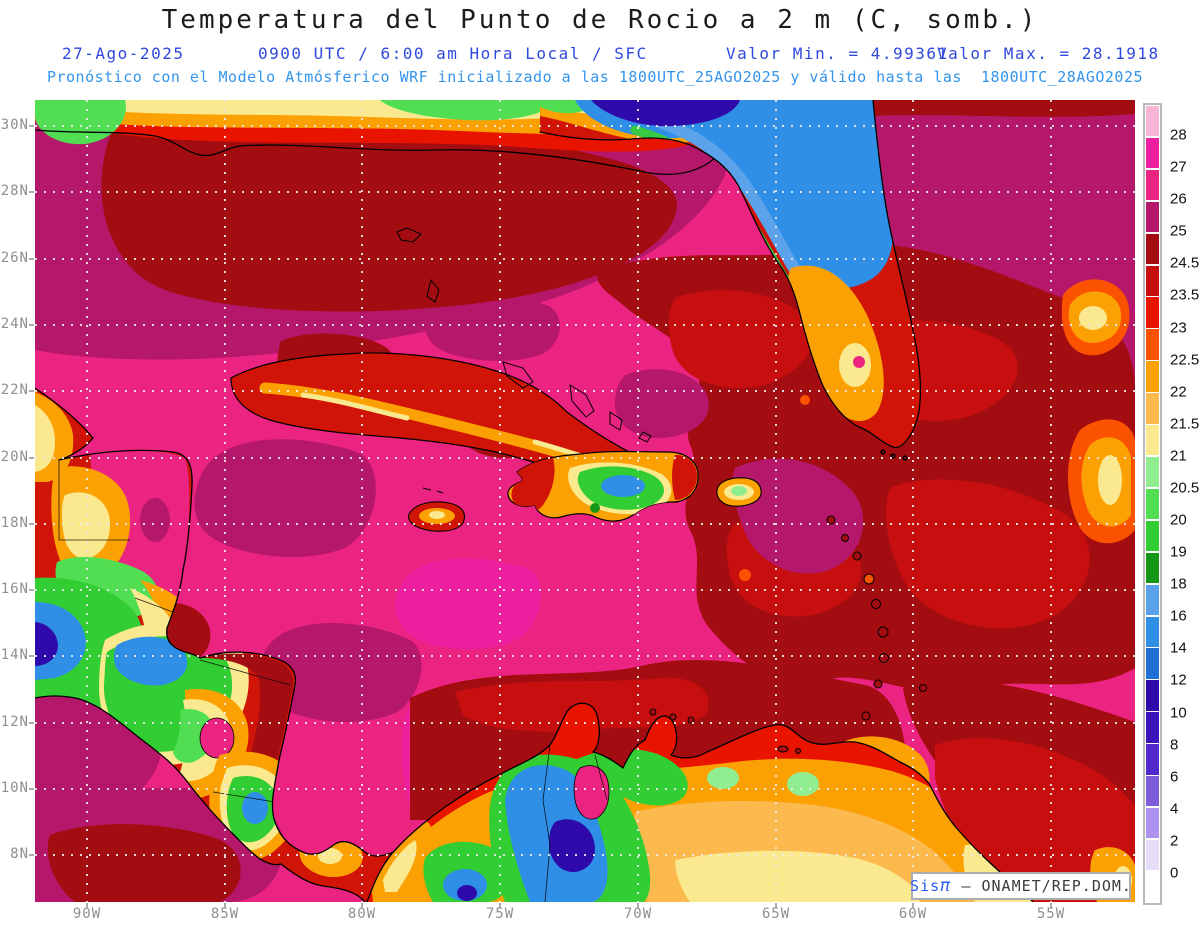 The width and height of the screenshot is (1200, 927). I want to click on colorbar-label: 23.5, so click(1185, 295).